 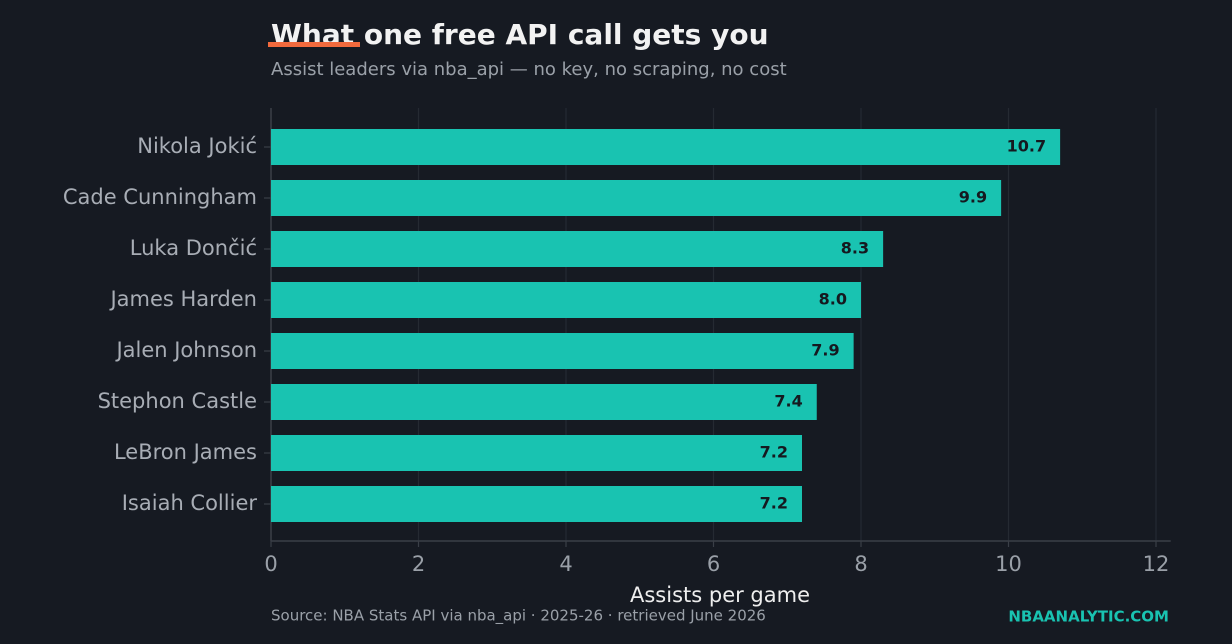 I want to click on y-tick-label: Jalen Johnson, so click(x=185, y=350).